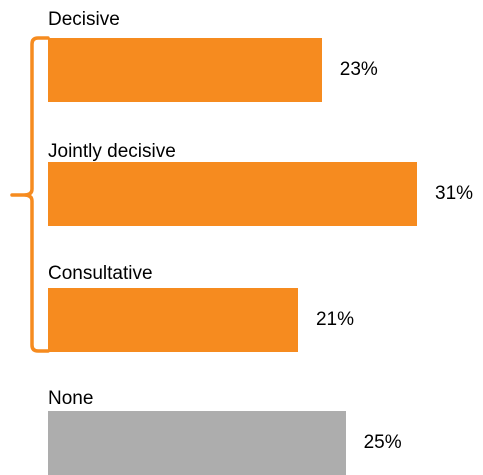  What do you see at coordinates (30, 194) in the screenshot?
I see `bracket-line` at bounding box center [30, 194].